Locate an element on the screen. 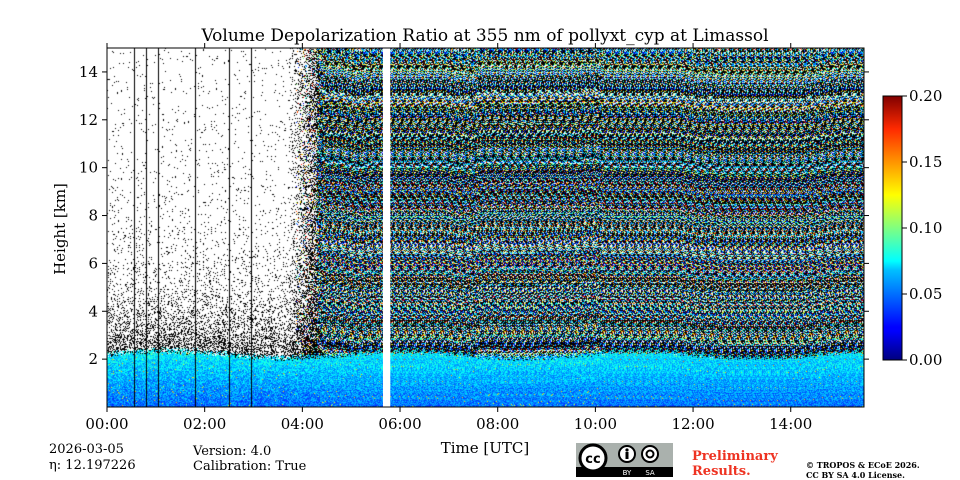  x-tick-label: 04:00 is located at coordinates (302, 424).